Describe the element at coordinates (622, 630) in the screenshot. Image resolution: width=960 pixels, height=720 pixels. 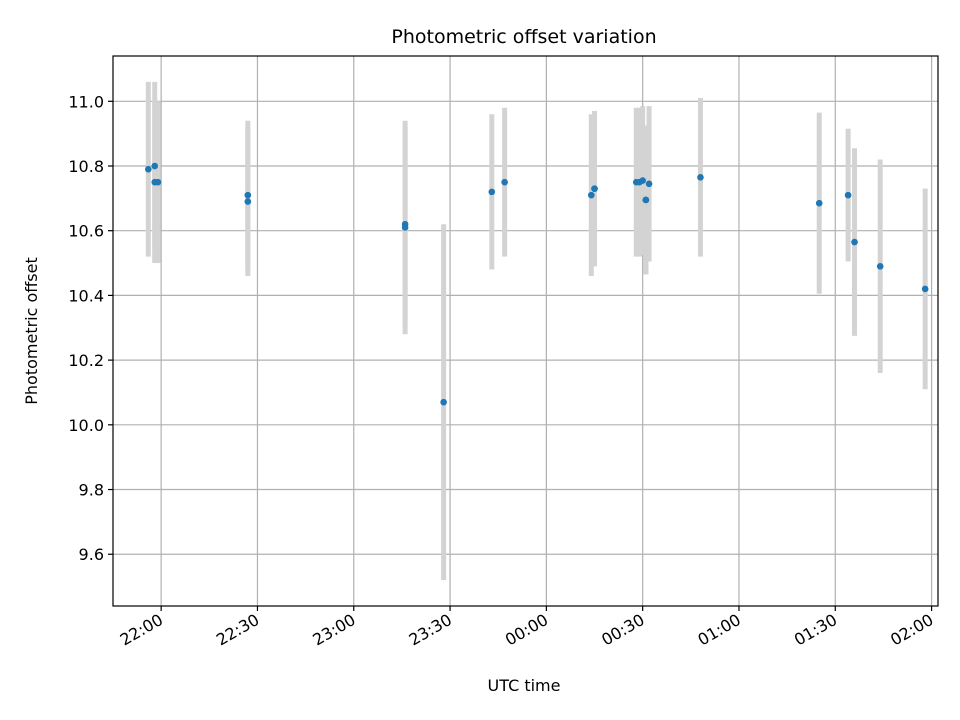
I see `x-tick-label: 00:30` at that location.